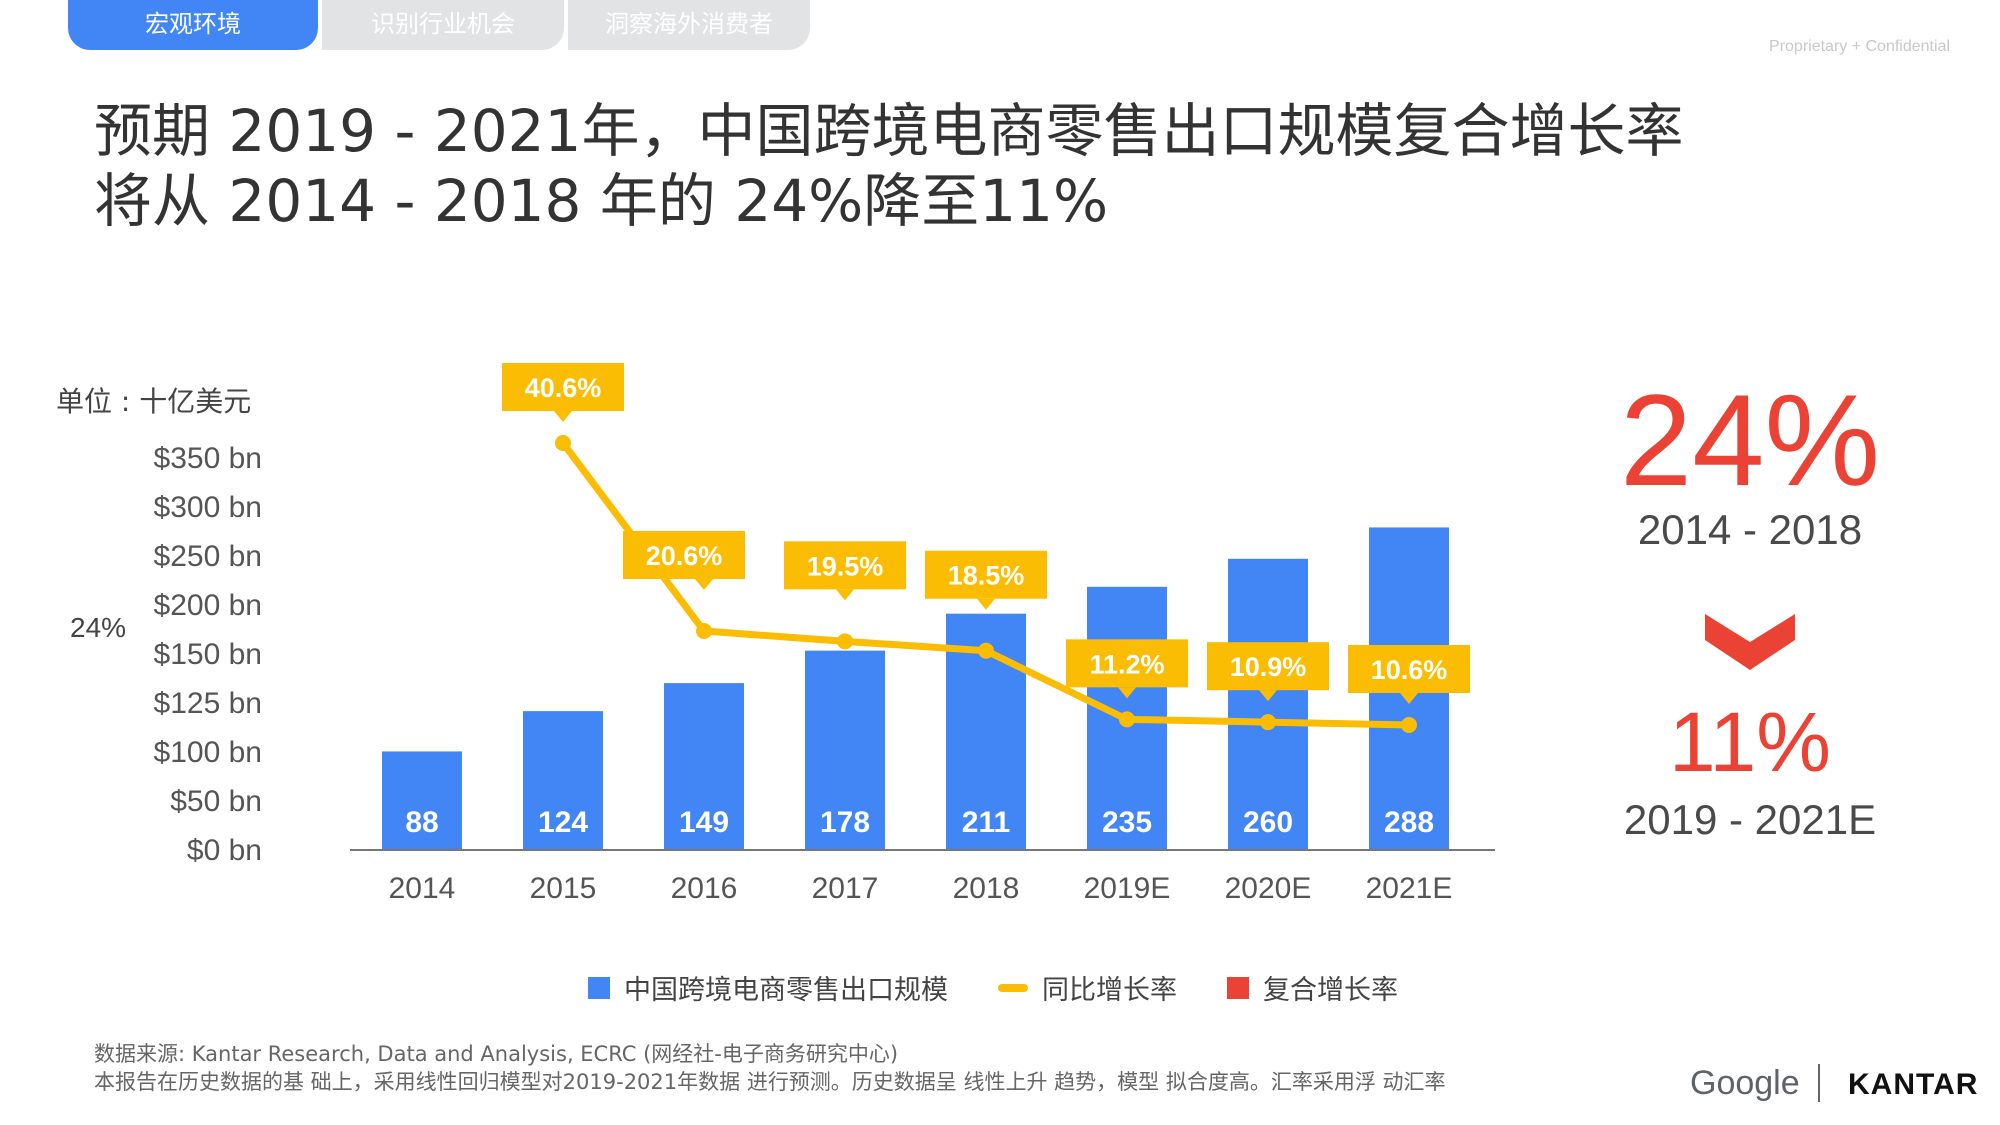 This screenshot has height=1125, width=2000. I want to click on tab-industry: 识别行业机会, so click(443, 25).